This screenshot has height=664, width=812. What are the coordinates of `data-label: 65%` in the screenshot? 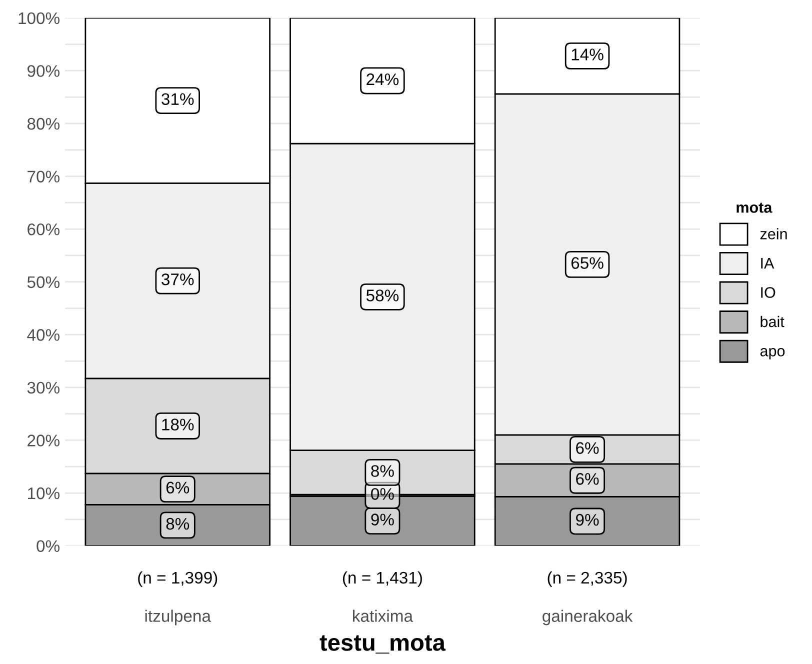 It's located at (587, 263).